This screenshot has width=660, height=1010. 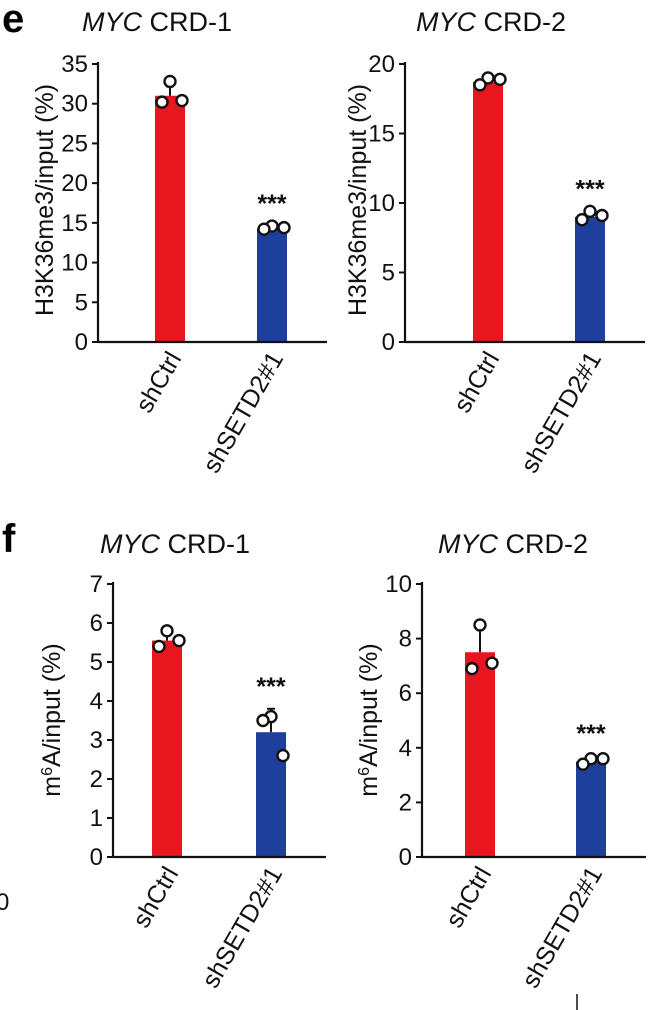 I want to click on y-tick-label: 35, so click(x=74, y=64).